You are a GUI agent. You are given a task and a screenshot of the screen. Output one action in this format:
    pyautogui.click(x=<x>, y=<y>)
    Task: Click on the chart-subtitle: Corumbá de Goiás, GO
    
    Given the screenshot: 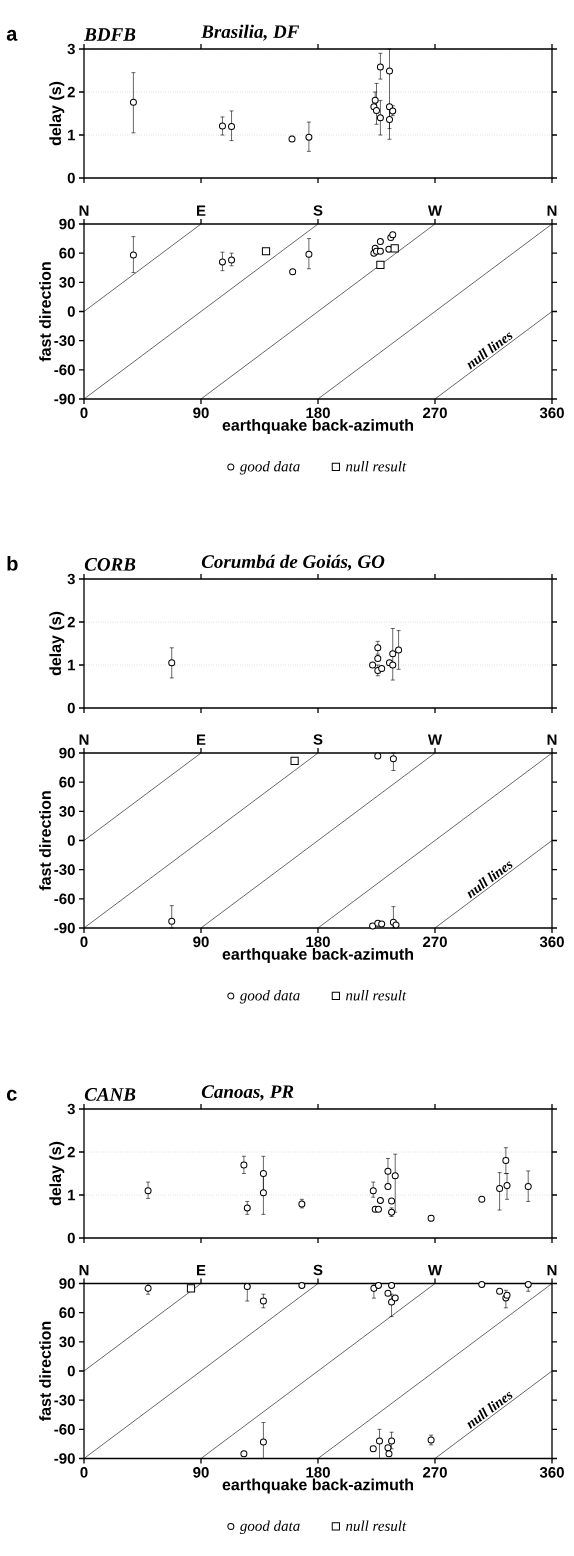 What is the action you would take?
    pyautogui.click(x=293, y=562)
    